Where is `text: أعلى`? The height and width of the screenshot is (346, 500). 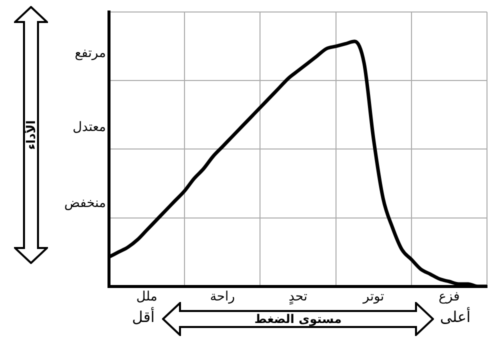
text: أعلى is located at coordinates (455, 317).